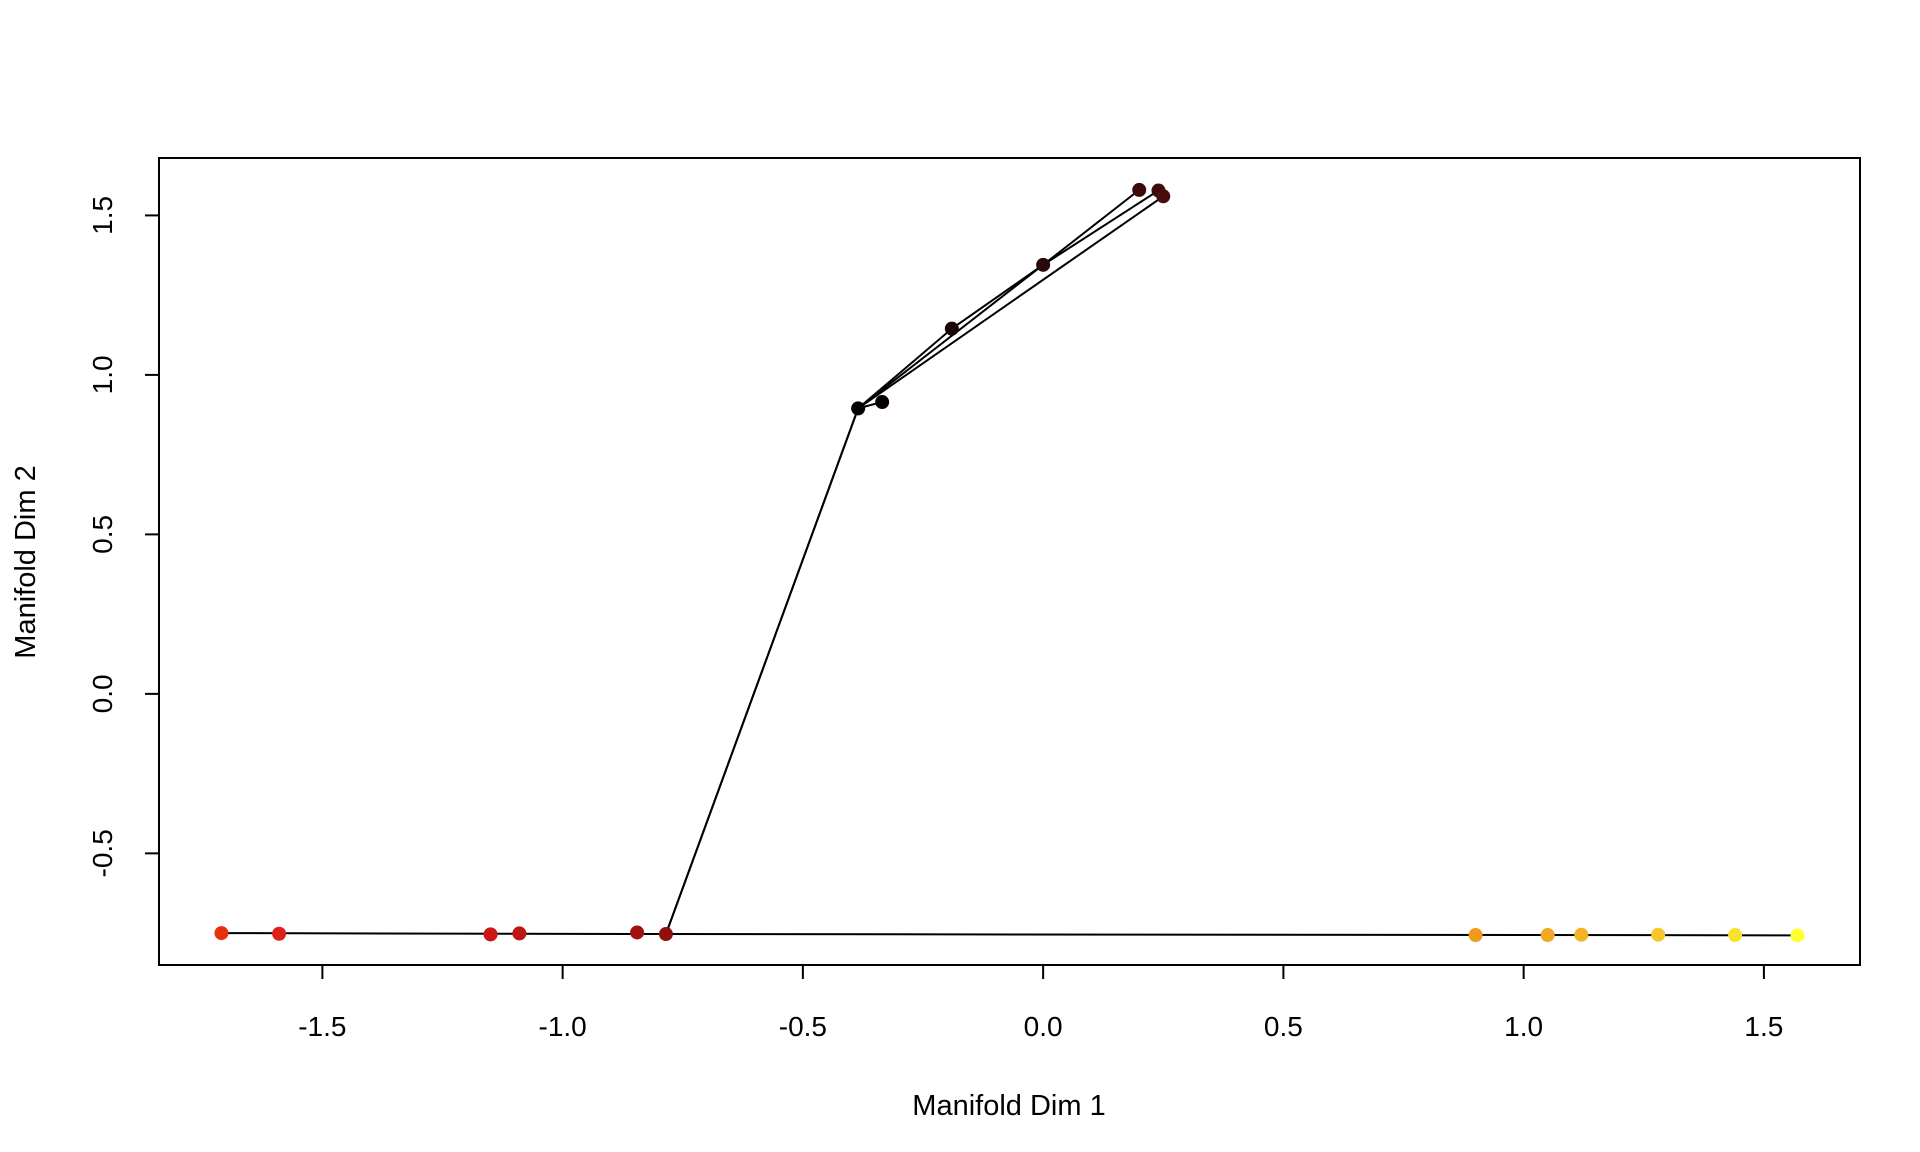 The height and width of the screenshot is (1152, 1920). I want to click on y-tick-label-1: 0.0, so click(102, 693).